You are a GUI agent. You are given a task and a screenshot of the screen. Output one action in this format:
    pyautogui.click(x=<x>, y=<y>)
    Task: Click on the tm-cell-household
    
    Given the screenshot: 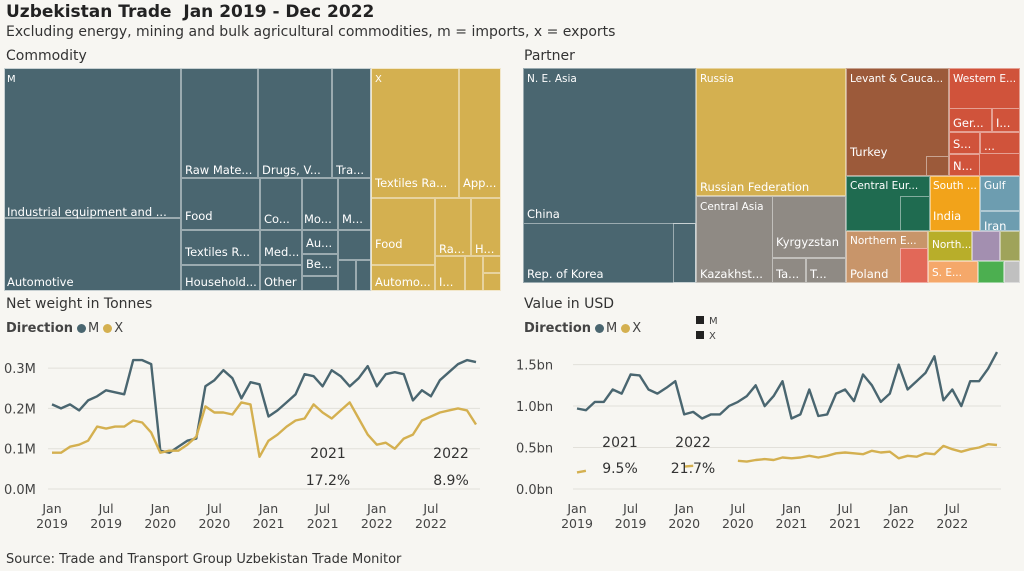 What is the action you would take?
    pyautogui.click(x=220, y=278)
    